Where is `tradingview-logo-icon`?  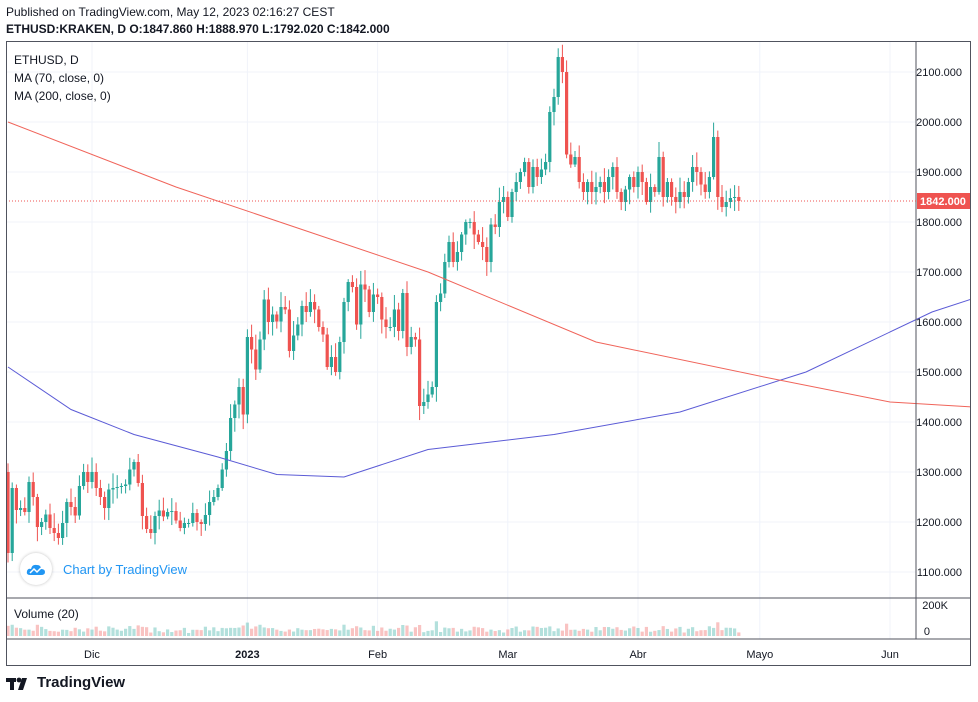
tradingview-logo-icon is located at coordinates (16, 683).